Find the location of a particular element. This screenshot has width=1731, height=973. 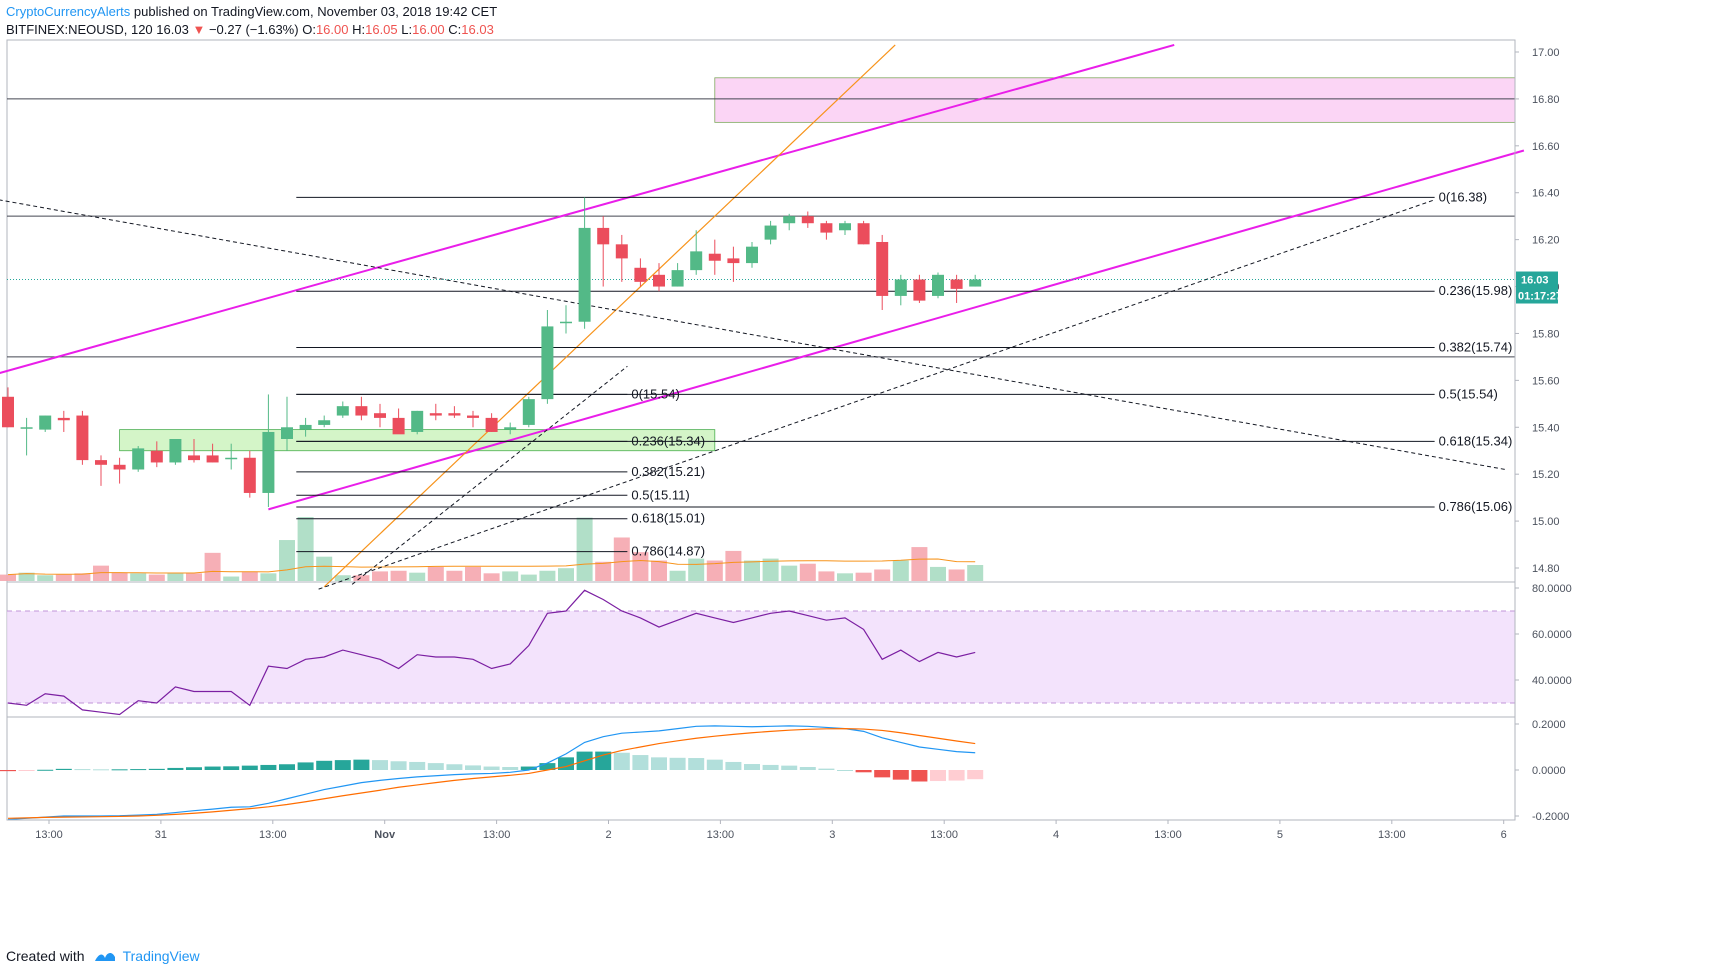

x-tick-label: 6 is located at coordinates (1504, 835).